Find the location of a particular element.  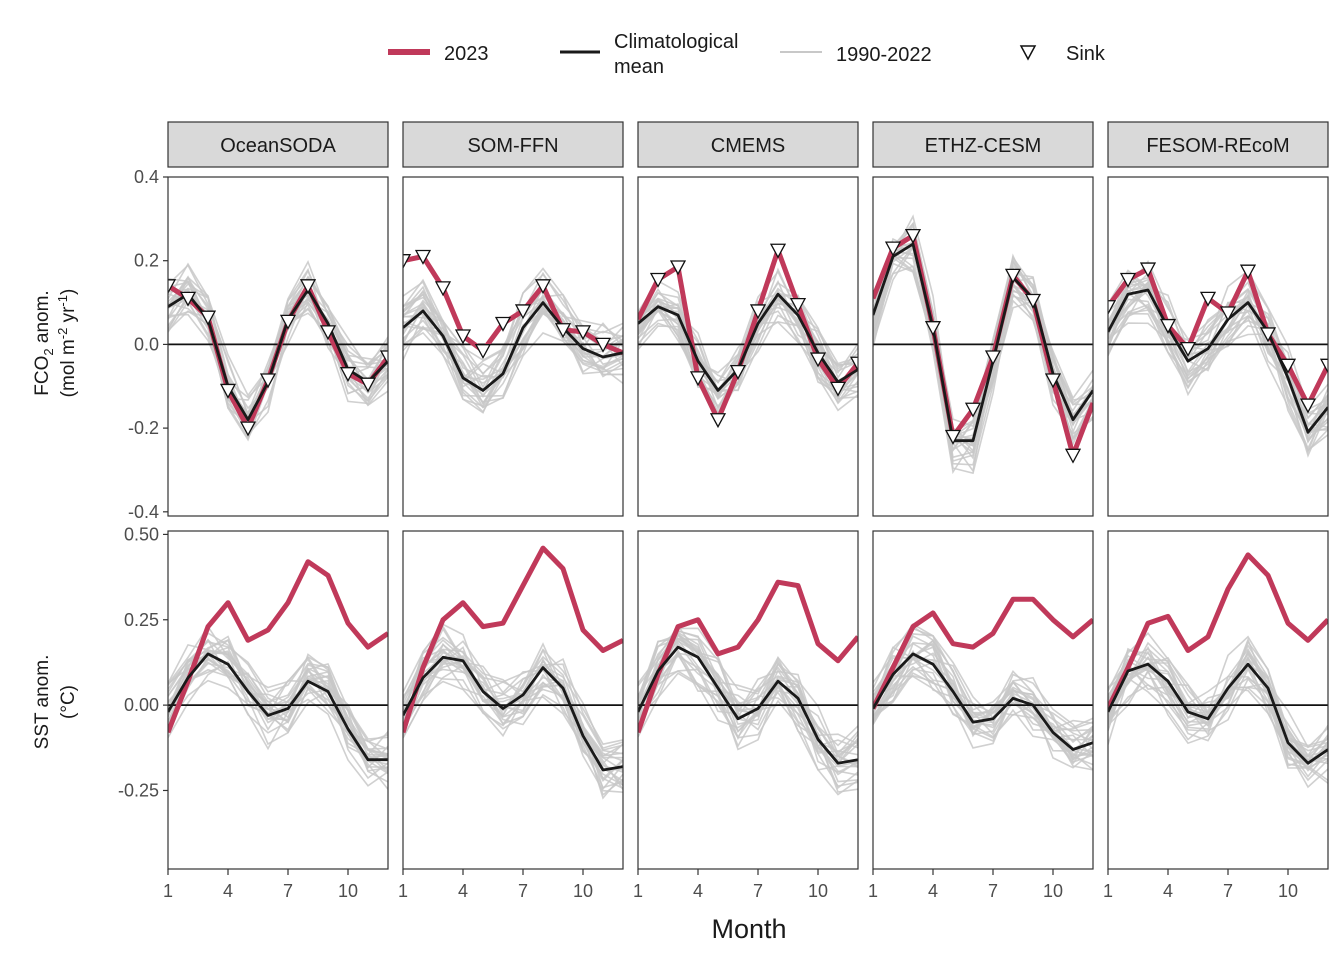

y-tick-label-fco2: 0.0 is located at coordinates (146, 344).